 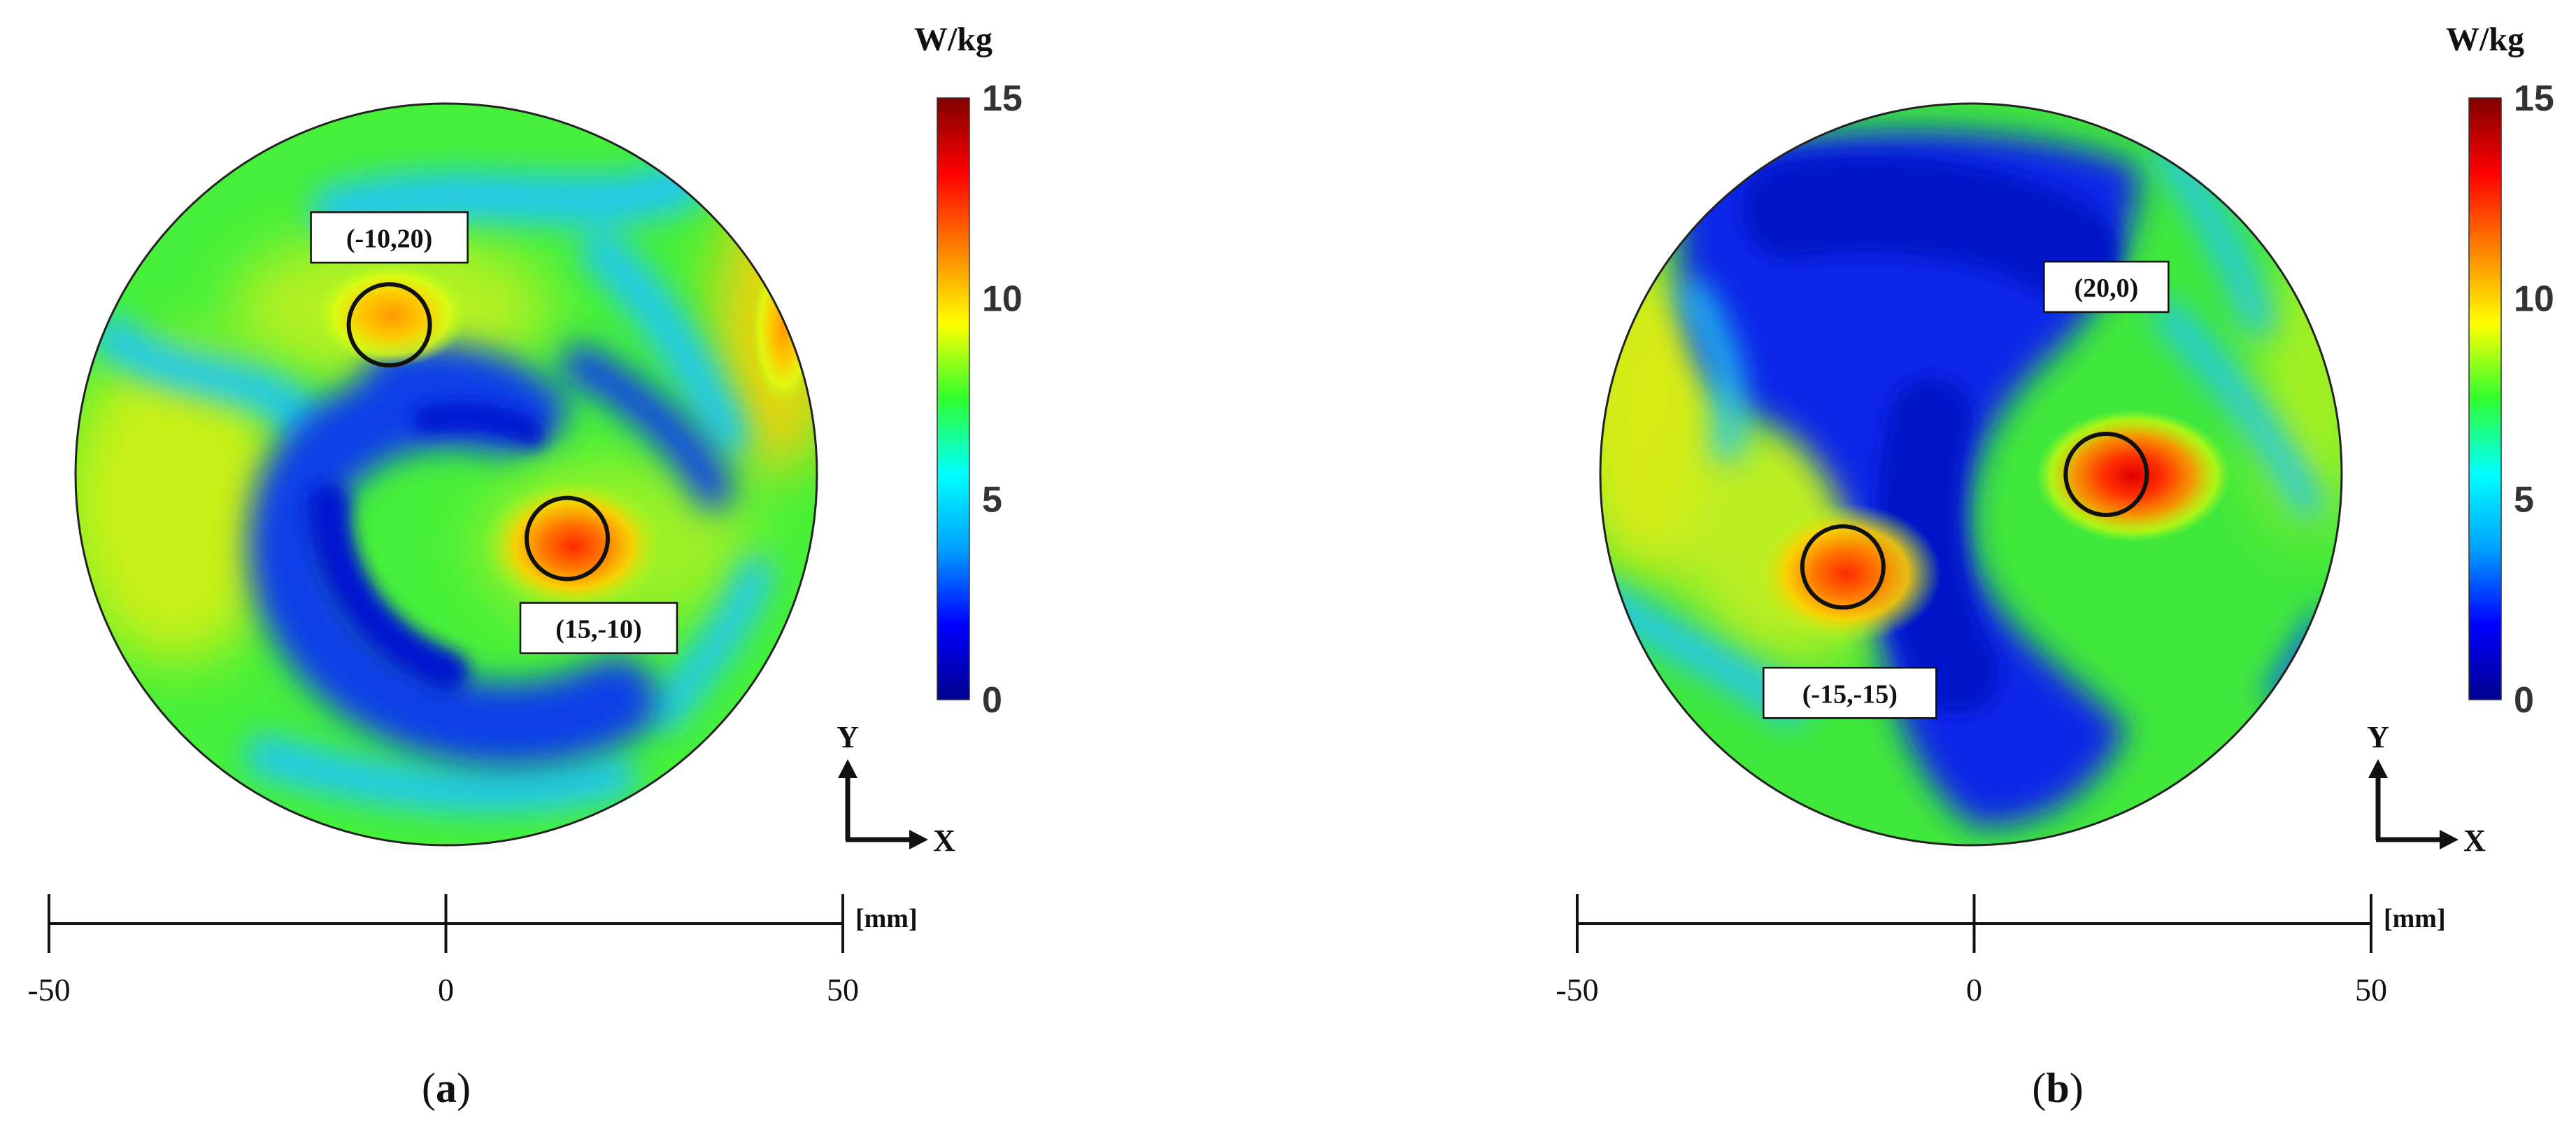 I want to click on colorbar-a: W/kg 15 10 5 0, so click(x=968, y=371).